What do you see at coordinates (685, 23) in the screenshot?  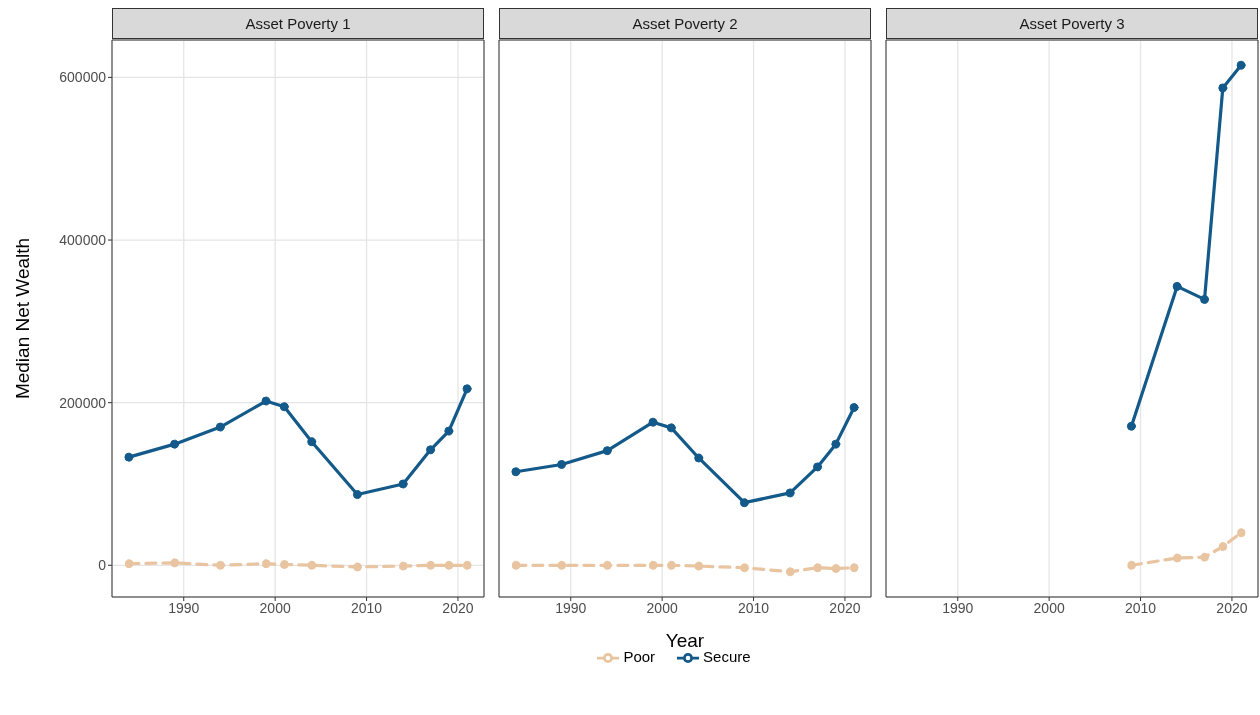 I see `chart-title: Asset Poverty 2` at bounding box center [685, 23].